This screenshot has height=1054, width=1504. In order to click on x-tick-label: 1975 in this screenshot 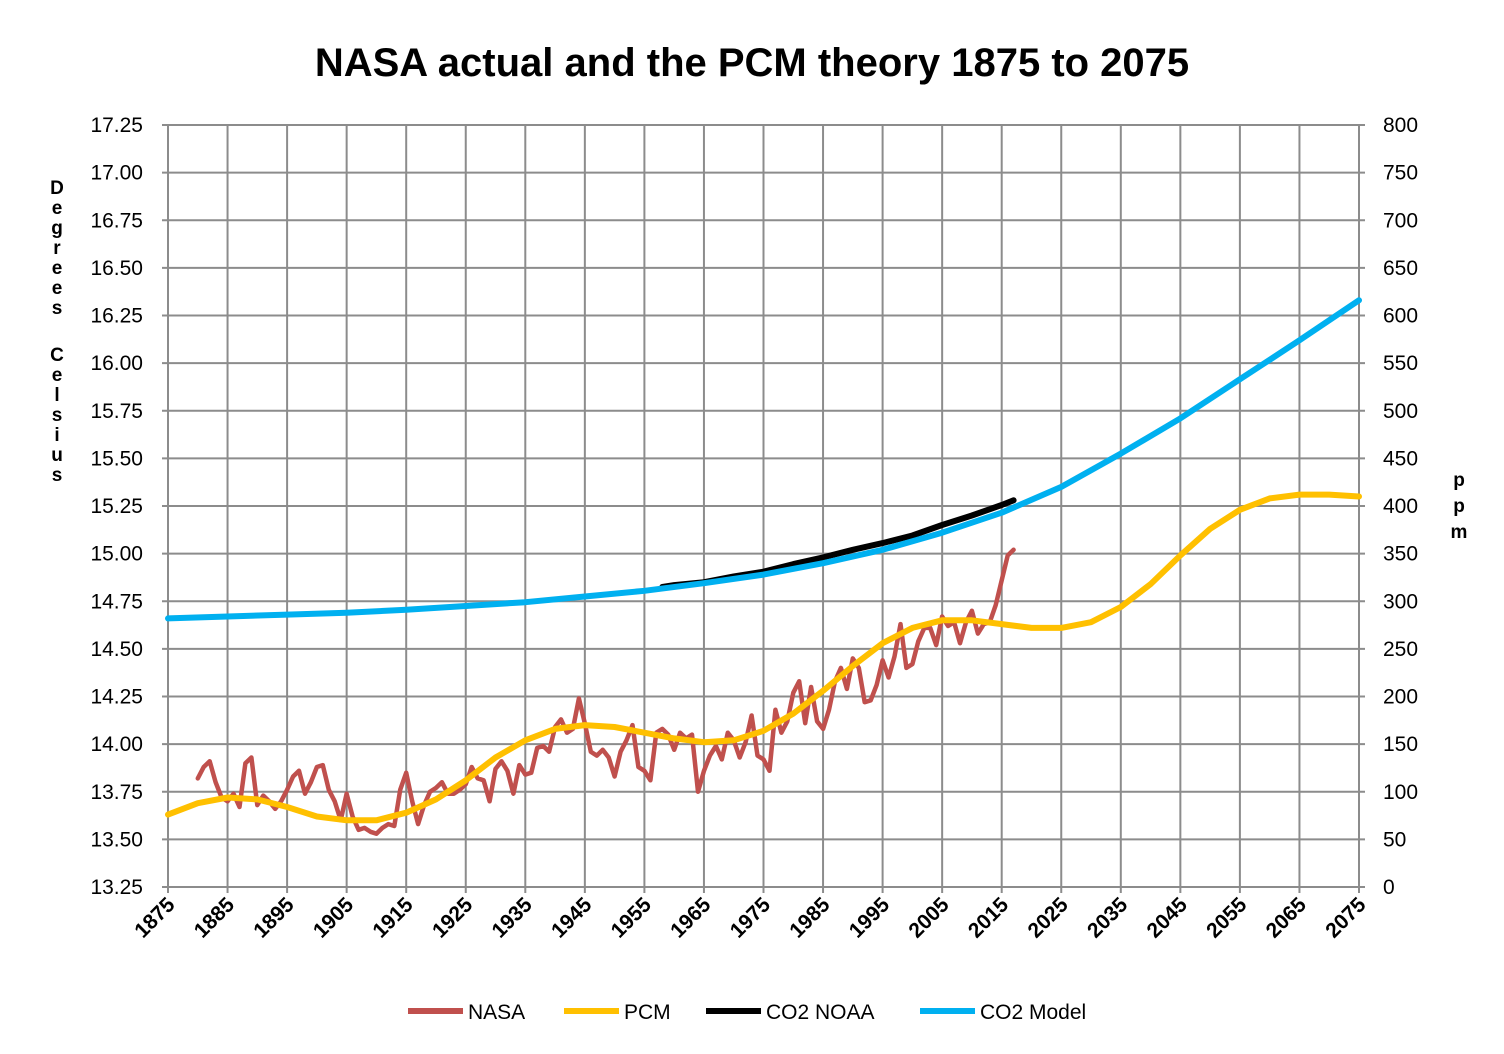, I will do `click(751, 918)`.